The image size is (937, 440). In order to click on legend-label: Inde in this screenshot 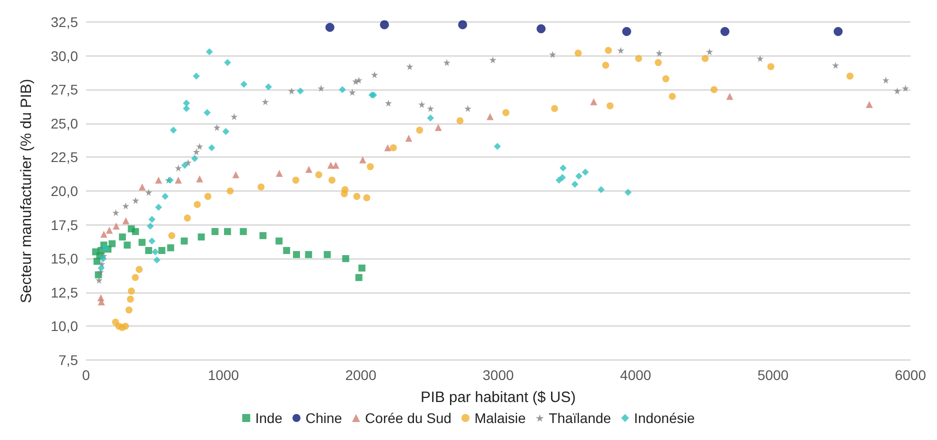, I will do `click(269, 418)`.